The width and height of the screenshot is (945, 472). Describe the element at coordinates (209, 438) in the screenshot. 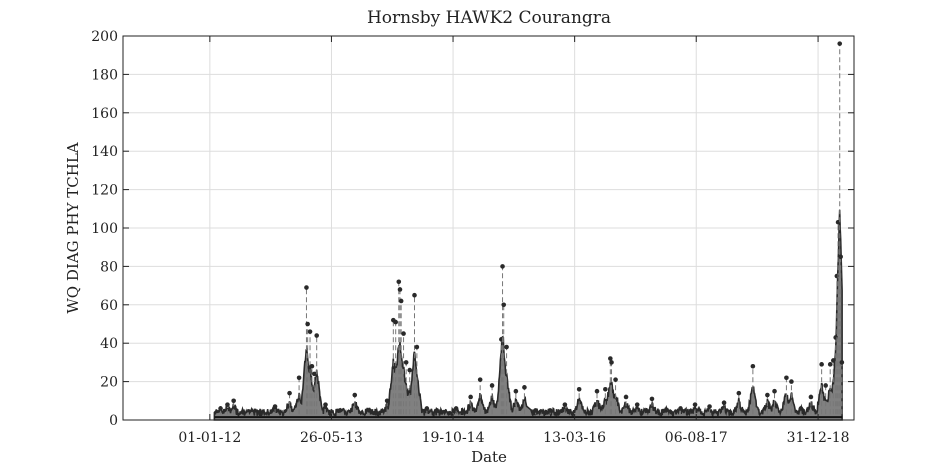

I see `x-tick-label: 01-01-12` at that location.